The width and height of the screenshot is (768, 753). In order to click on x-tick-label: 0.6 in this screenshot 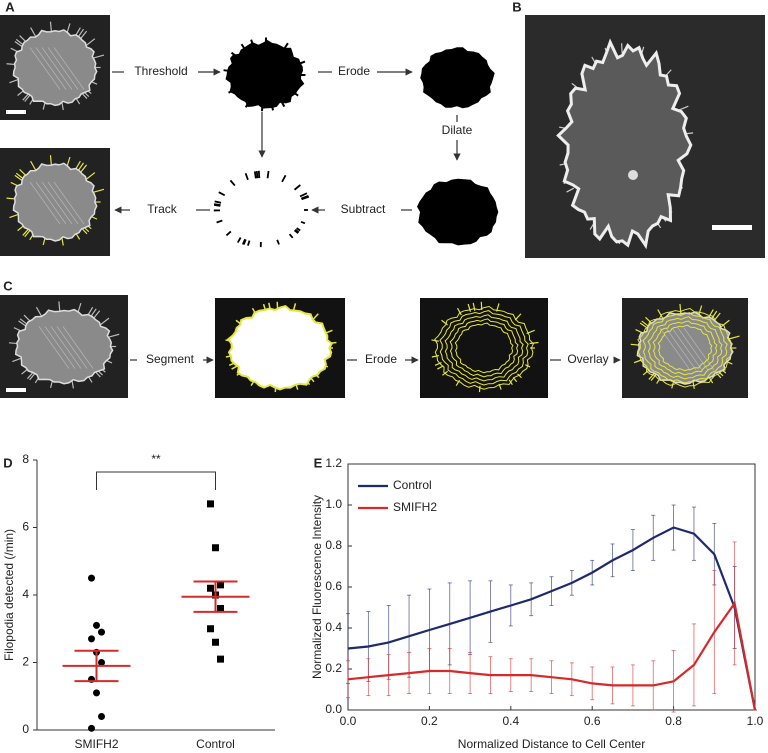, I will do `click(592, 721)`.